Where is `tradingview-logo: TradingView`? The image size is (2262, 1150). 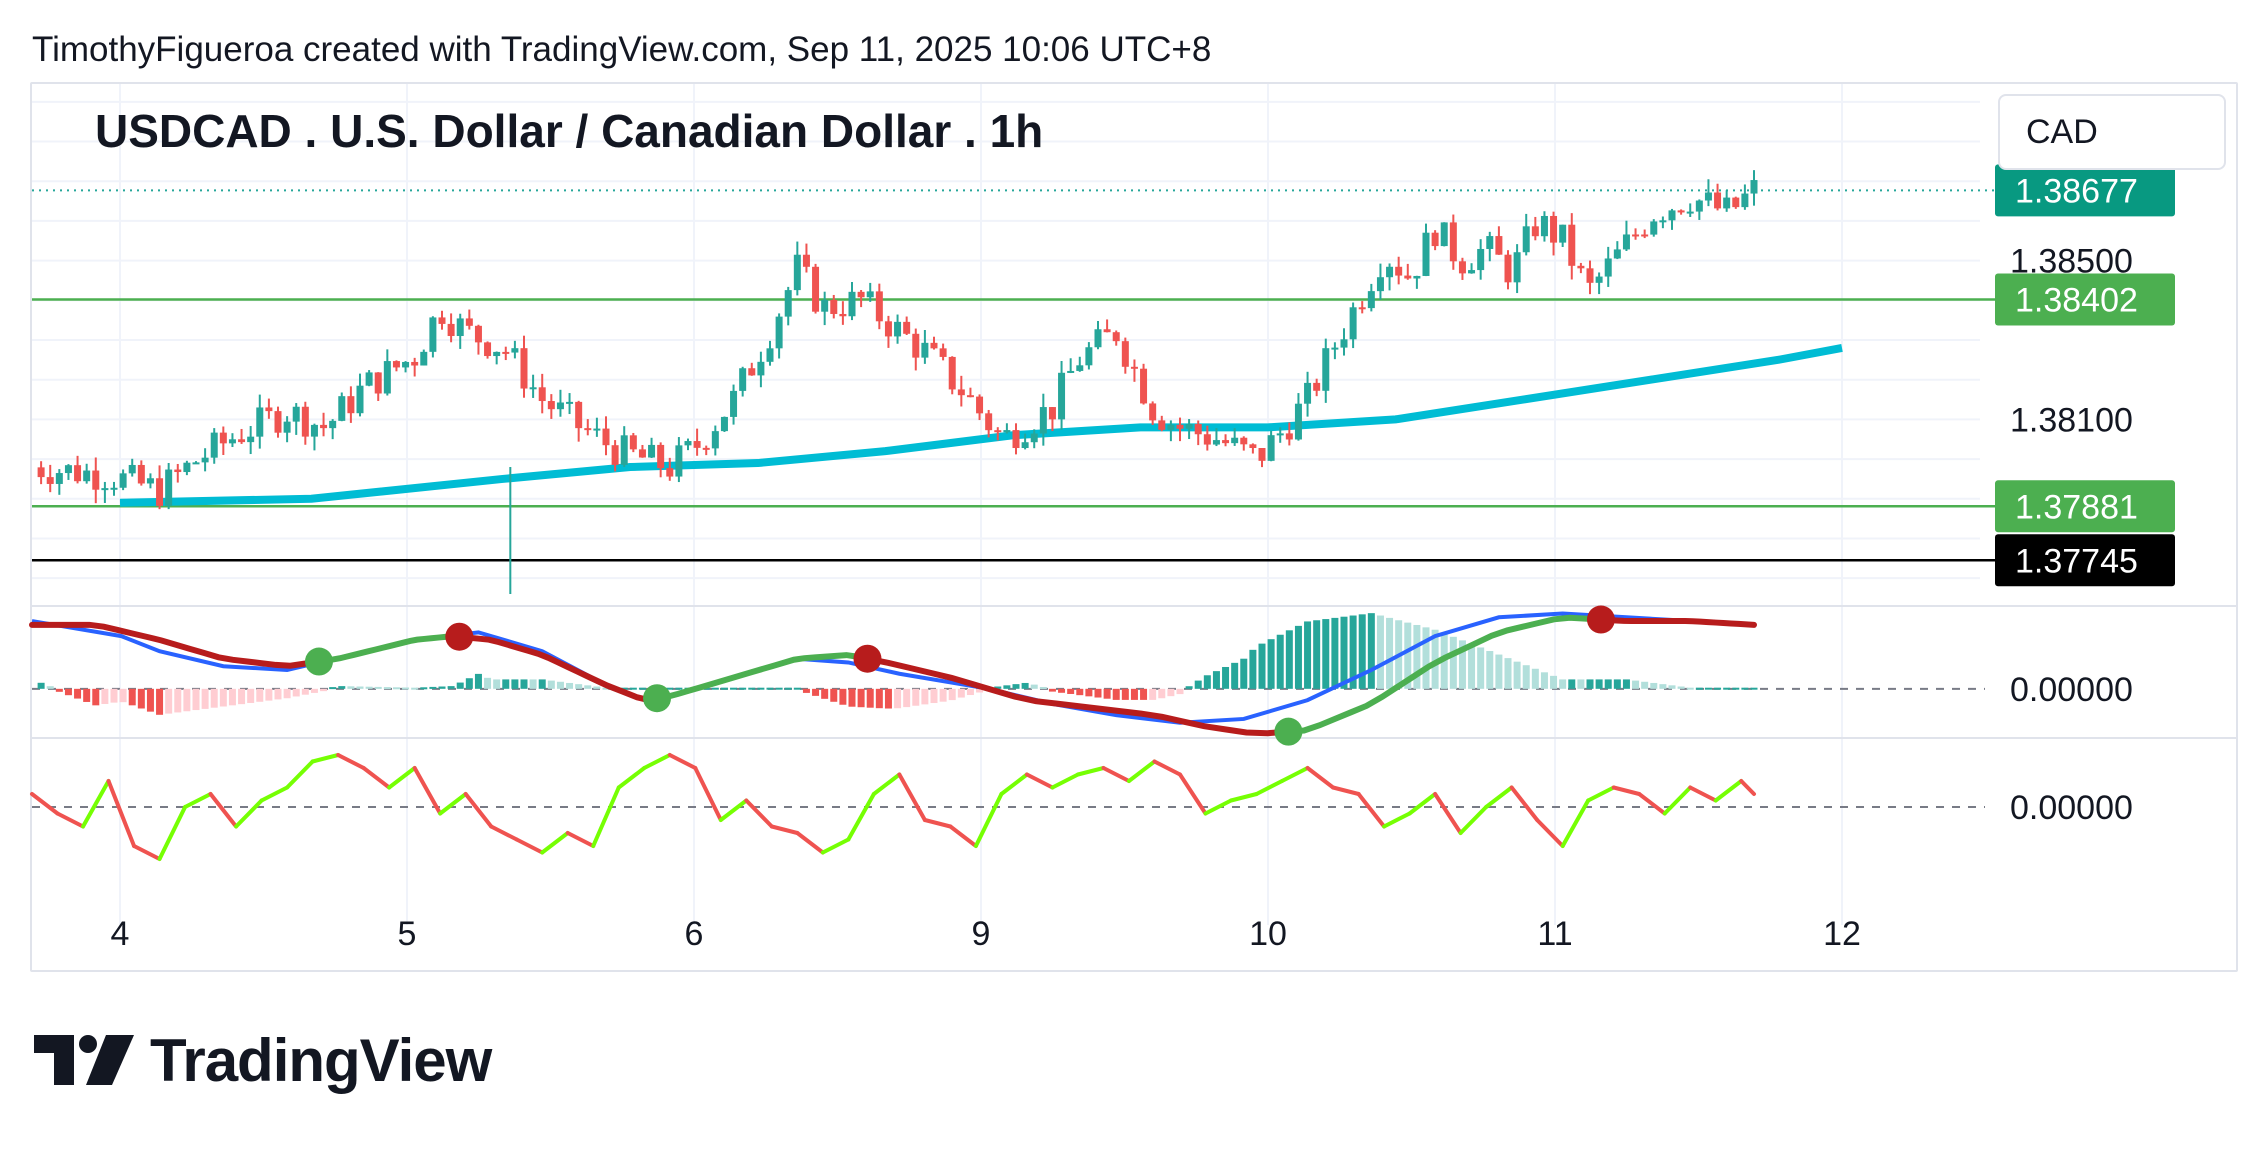
tradingview-logo: TradingView is located at coordinates (263, 1060).